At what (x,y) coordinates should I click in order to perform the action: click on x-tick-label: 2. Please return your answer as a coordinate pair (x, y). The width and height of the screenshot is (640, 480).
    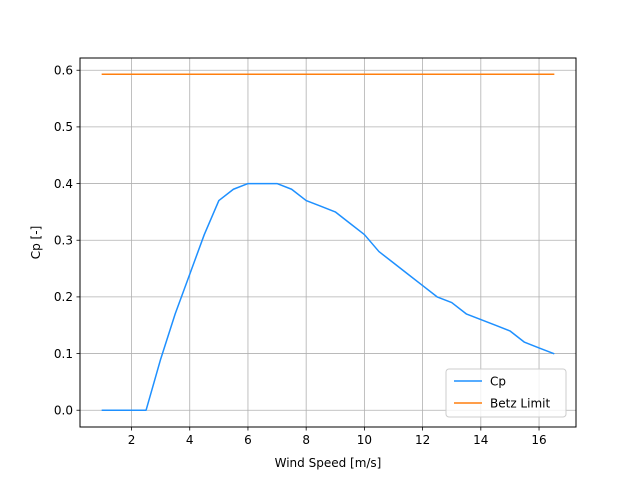
    Looking at the image, I should click on (132, 440).